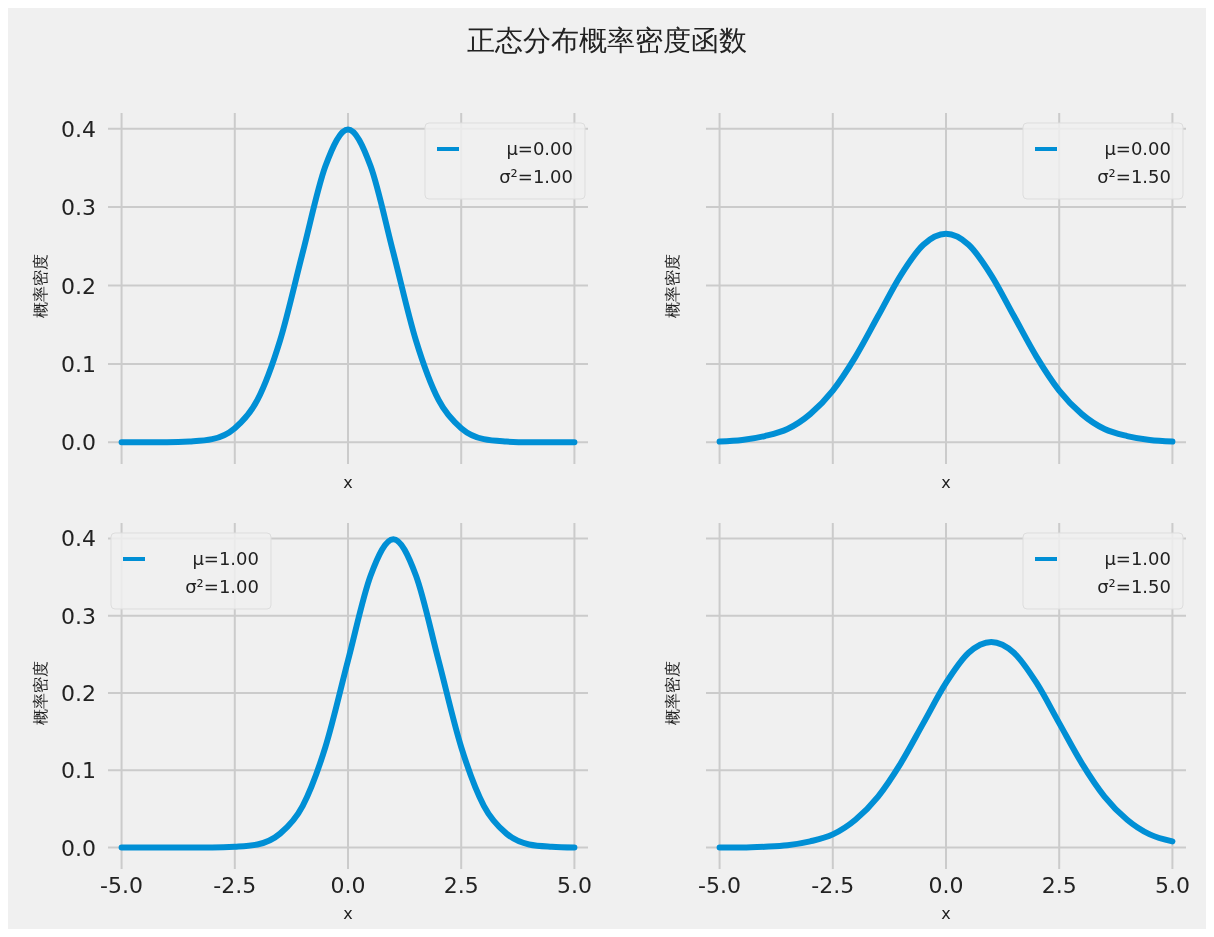 The height and width of the screenshot is (937, 1214). What do you see at coordinates (1134, 162) in the screenshot?
I see `legend-label: μ=0.00 σ²=1.50` at bounding box center [1134, 162].